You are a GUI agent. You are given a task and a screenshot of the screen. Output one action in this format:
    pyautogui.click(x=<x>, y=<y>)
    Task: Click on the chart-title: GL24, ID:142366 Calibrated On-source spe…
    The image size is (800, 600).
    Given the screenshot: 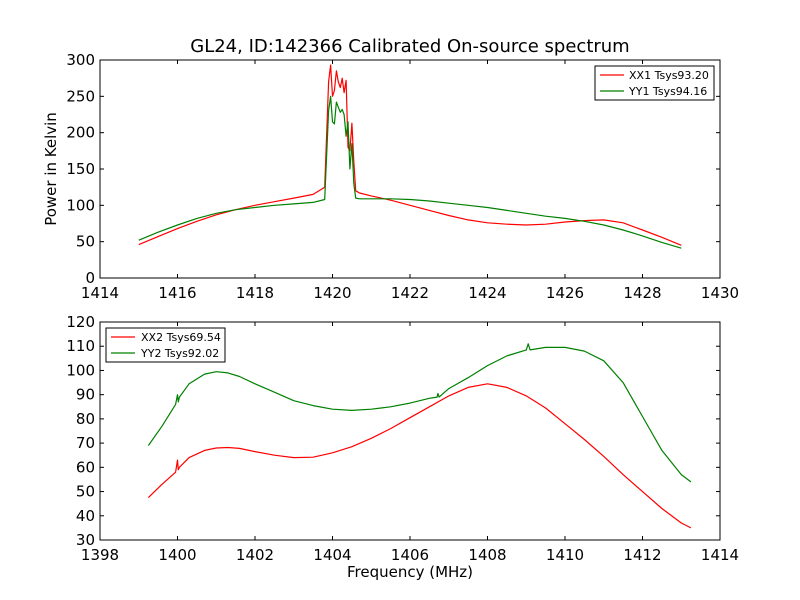 What is the action you would take?
    pyautogui.click(x=409, y=46)
    